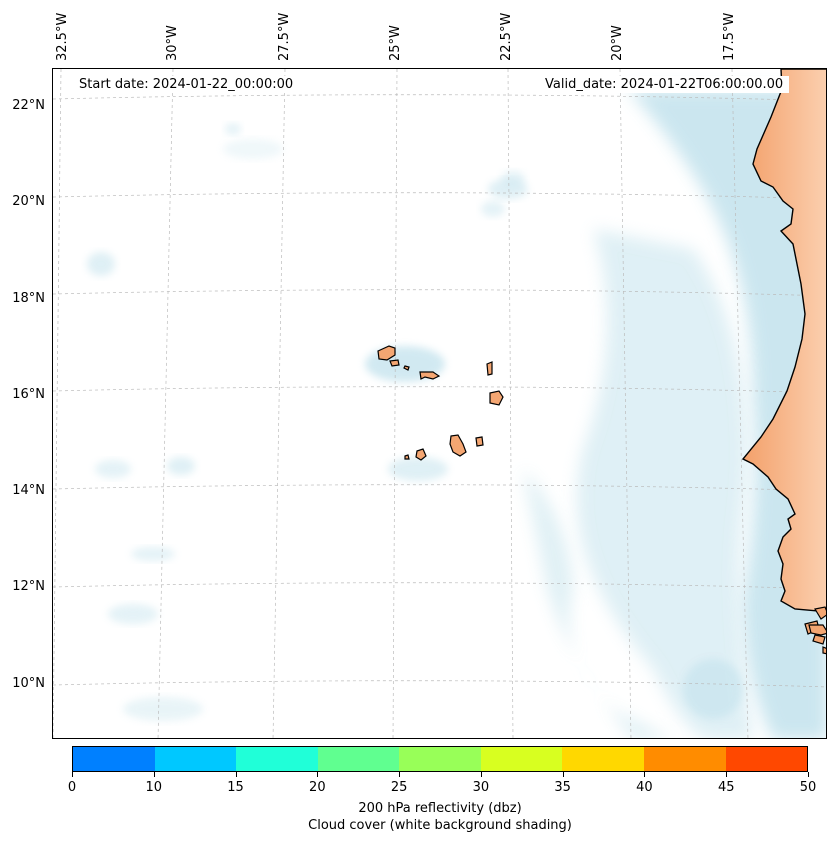 This screenshot has height=843, width=837. I want to click on lon-label: 25°W, so click(395, 43).